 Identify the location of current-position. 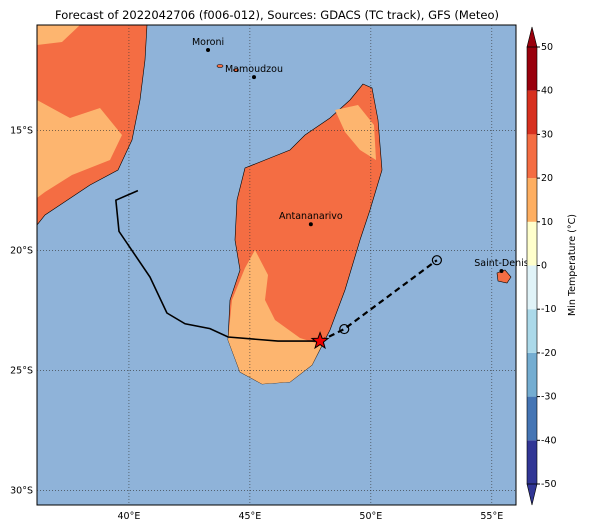
(320, 340).